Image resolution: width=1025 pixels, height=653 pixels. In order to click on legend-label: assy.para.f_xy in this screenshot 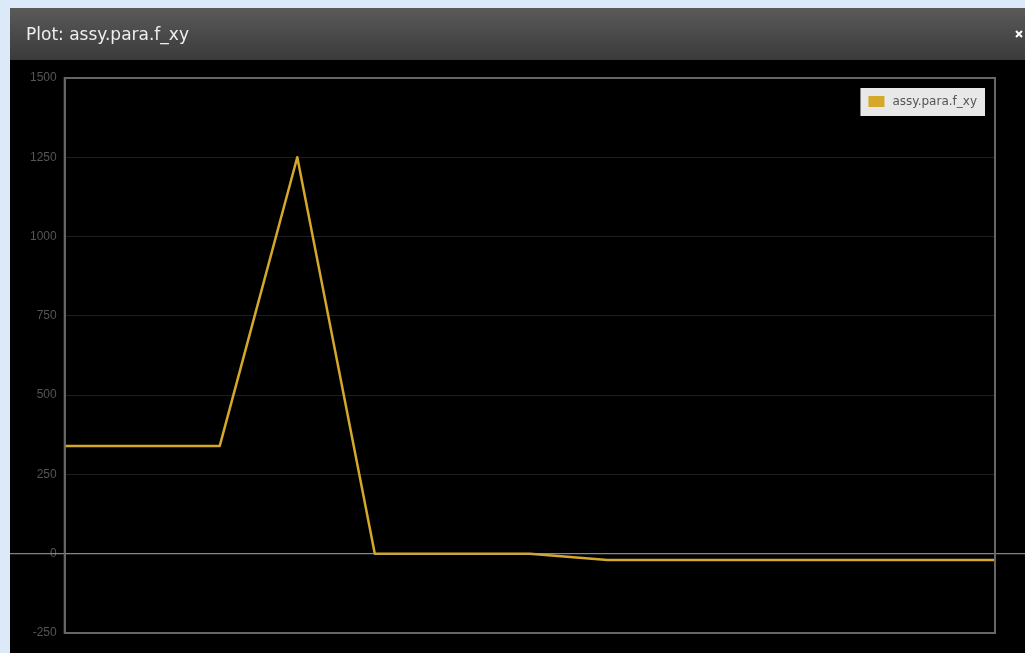, I will do `click(934, 101)`.